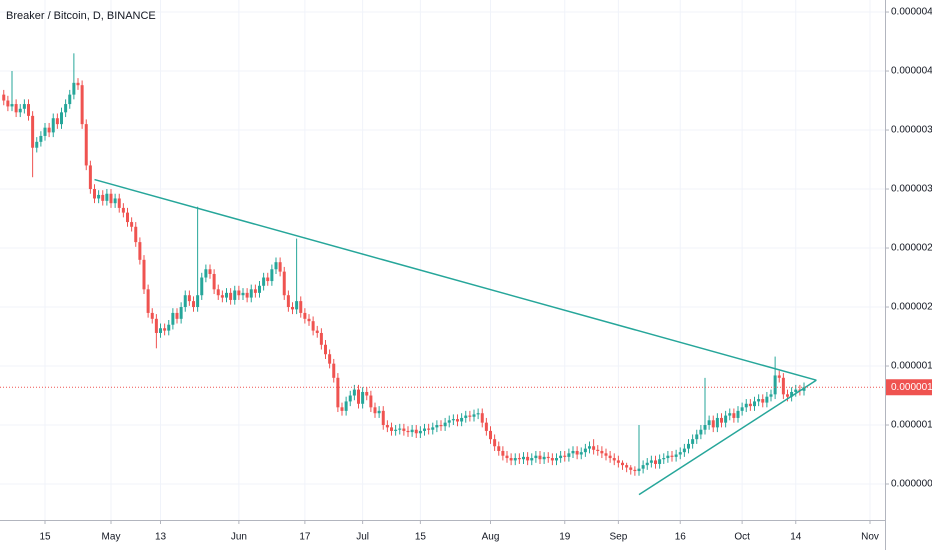 The width and height of the screenshot is (932, 550). What do you see at coordinates (911, 189) in the screenshot?
I see `y-tick-label: 0.00000300` at bounding box center [911, 189].